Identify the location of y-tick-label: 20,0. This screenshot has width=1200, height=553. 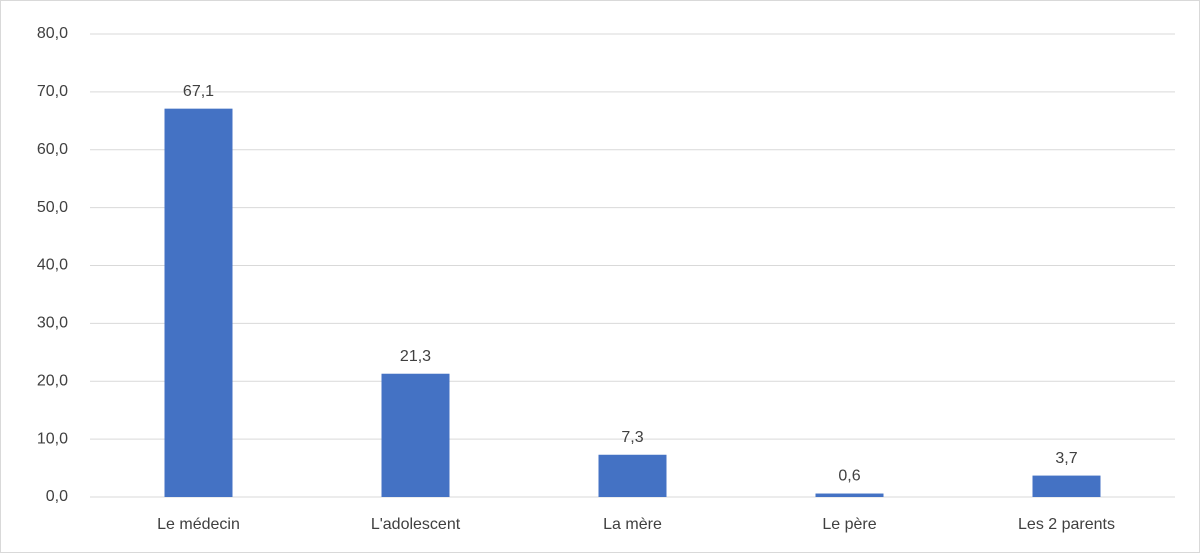
(52, 380).